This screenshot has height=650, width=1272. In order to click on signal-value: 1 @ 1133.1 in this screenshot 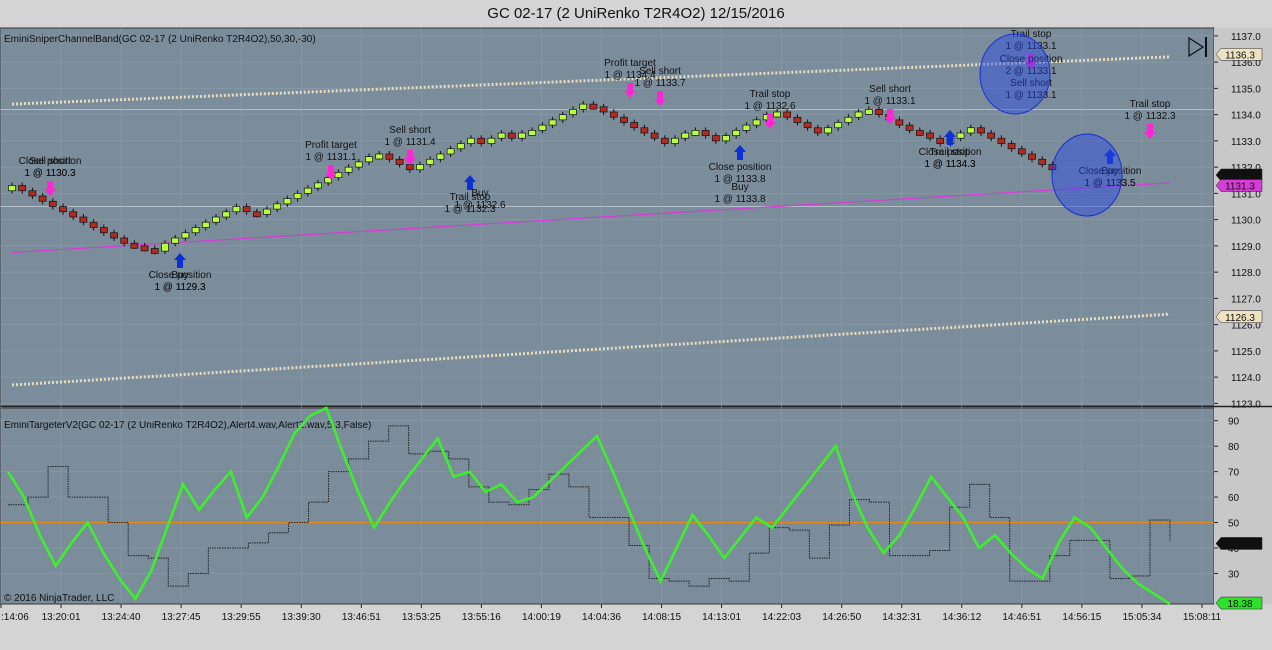, I will do `click(890, 101)`.